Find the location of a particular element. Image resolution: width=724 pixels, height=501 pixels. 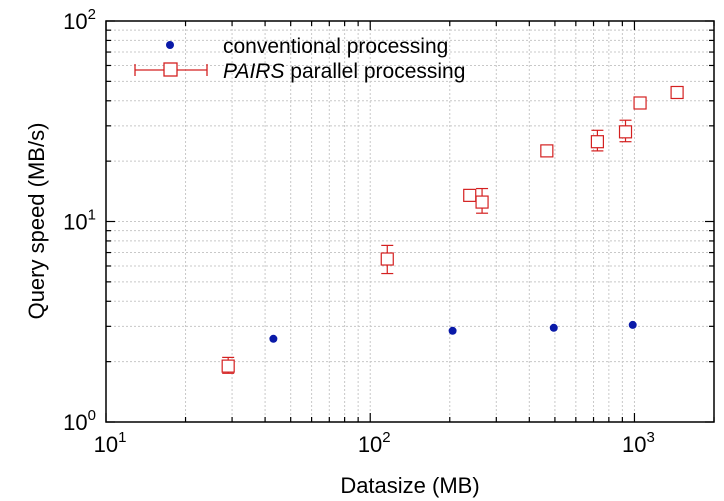

x-tick-label: 10¹ is located at coordinates (110, 443).